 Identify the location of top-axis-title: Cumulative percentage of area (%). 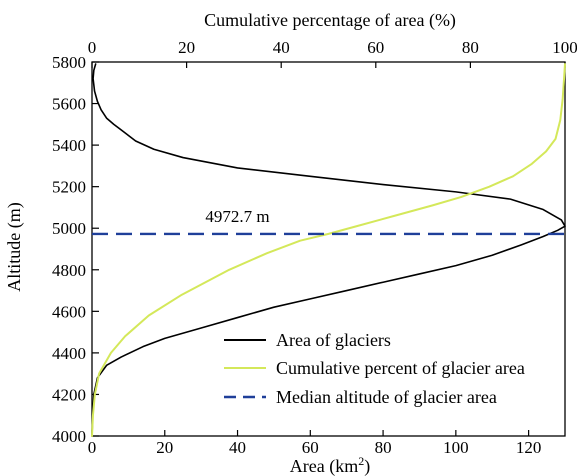
(330, 20).